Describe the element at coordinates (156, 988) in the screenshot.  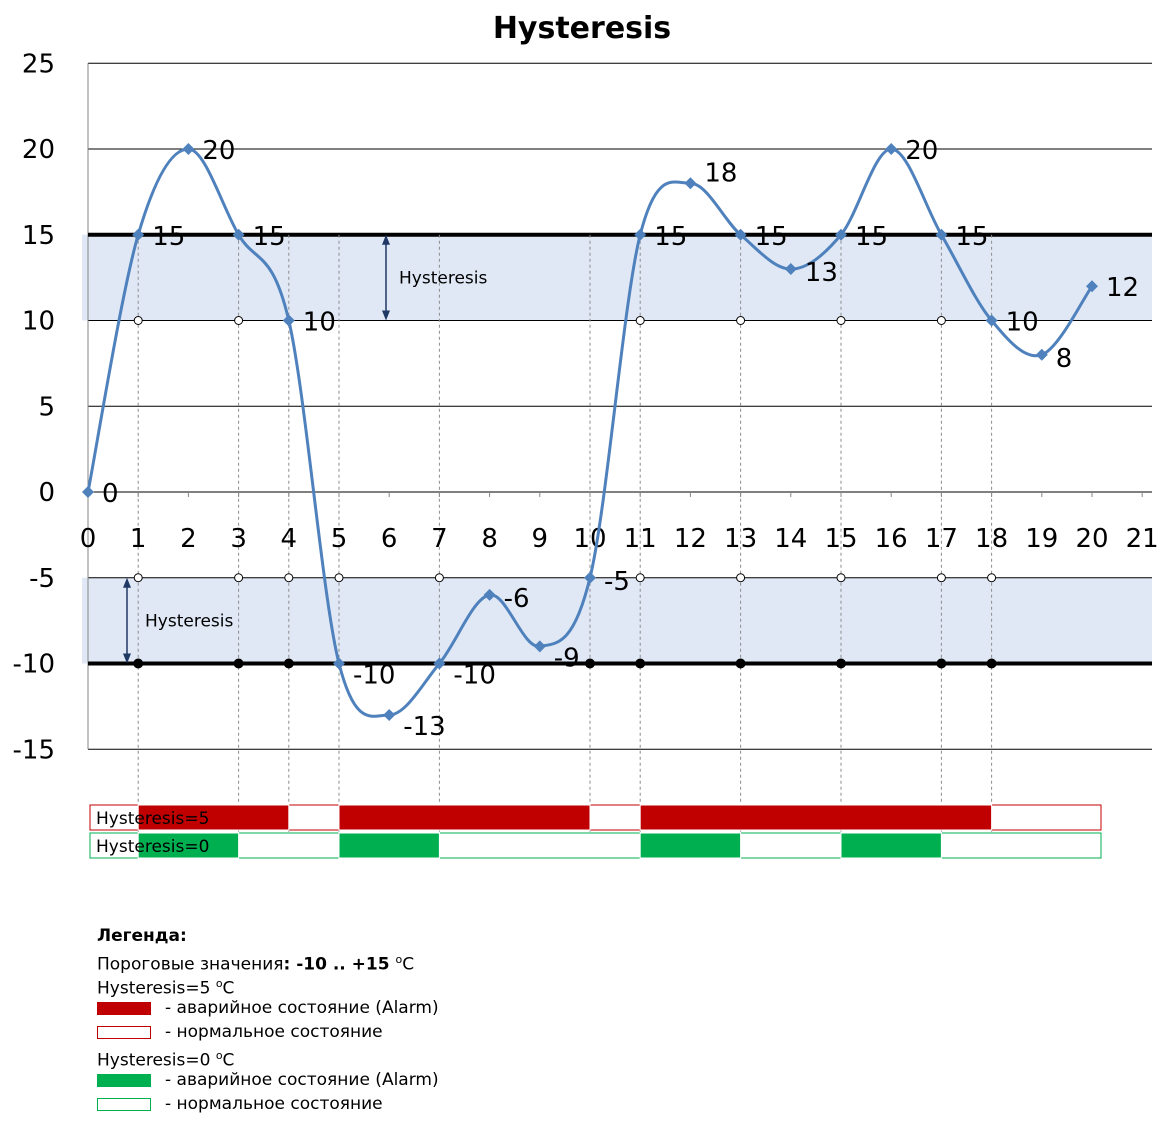
I see `legend-h5-label: Hysteresis=5` at that location.